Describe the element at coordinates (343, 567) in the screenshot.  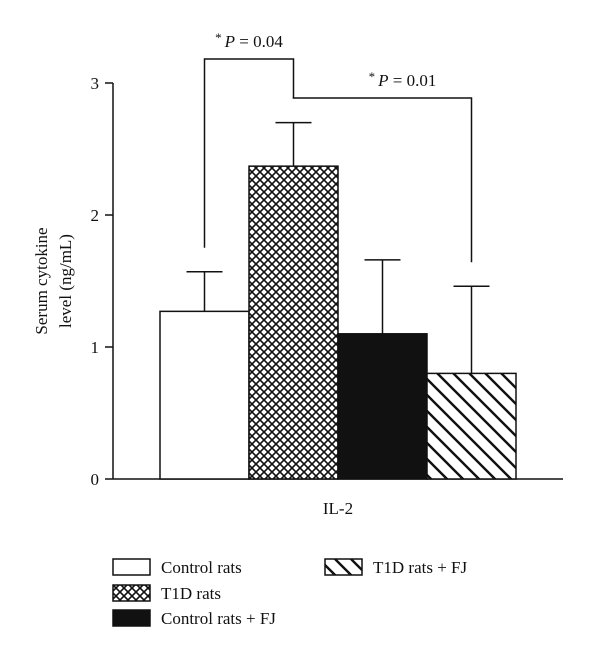
I see `legend-swatch-t1d-fj` at that location.